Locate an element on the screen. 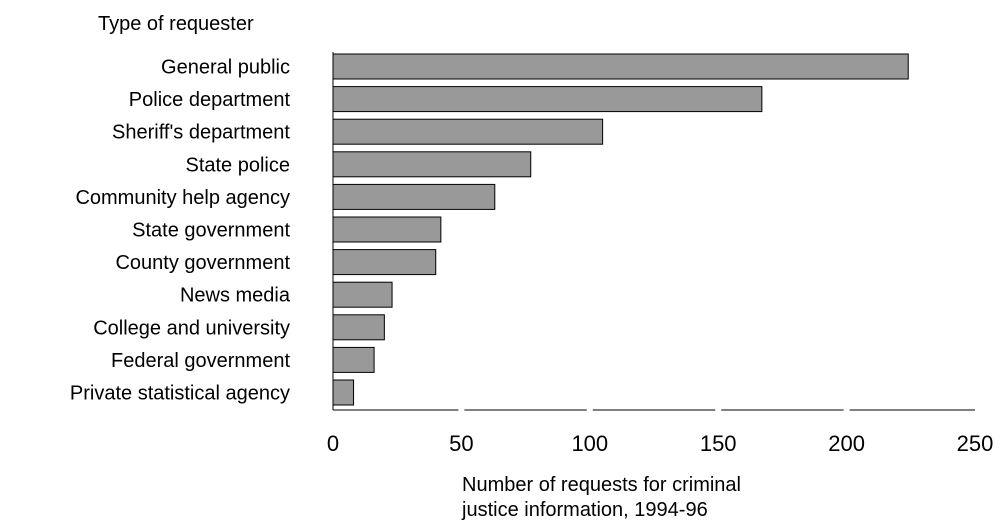 This screenshot has width=1008, height=523. bar-sheriff-s-department is located at coordinates (468, 131).